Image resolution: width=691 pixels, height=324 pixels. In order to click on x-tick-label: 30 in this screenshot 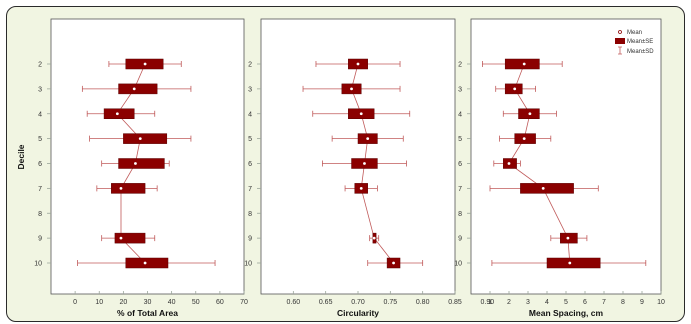, I will do `click(148, 302)`.